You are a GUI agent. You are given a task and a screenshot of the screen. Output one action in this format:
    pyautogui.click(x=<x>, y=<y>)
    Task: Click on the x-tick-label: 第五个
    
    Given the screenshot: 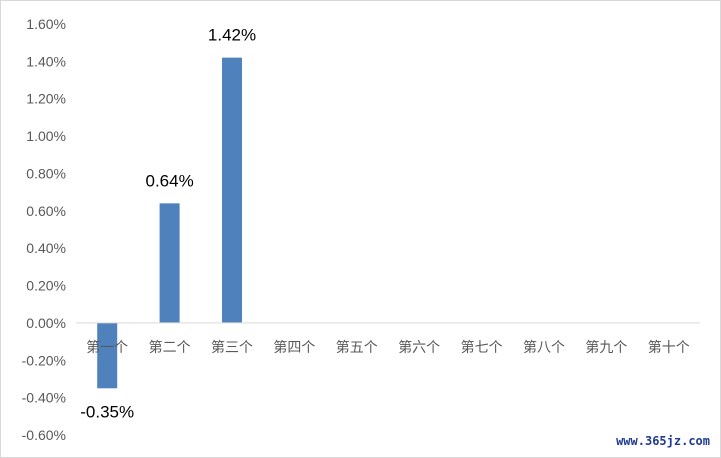 What is the action you would take?
    pyautogui.click(x=357, y=347)
    